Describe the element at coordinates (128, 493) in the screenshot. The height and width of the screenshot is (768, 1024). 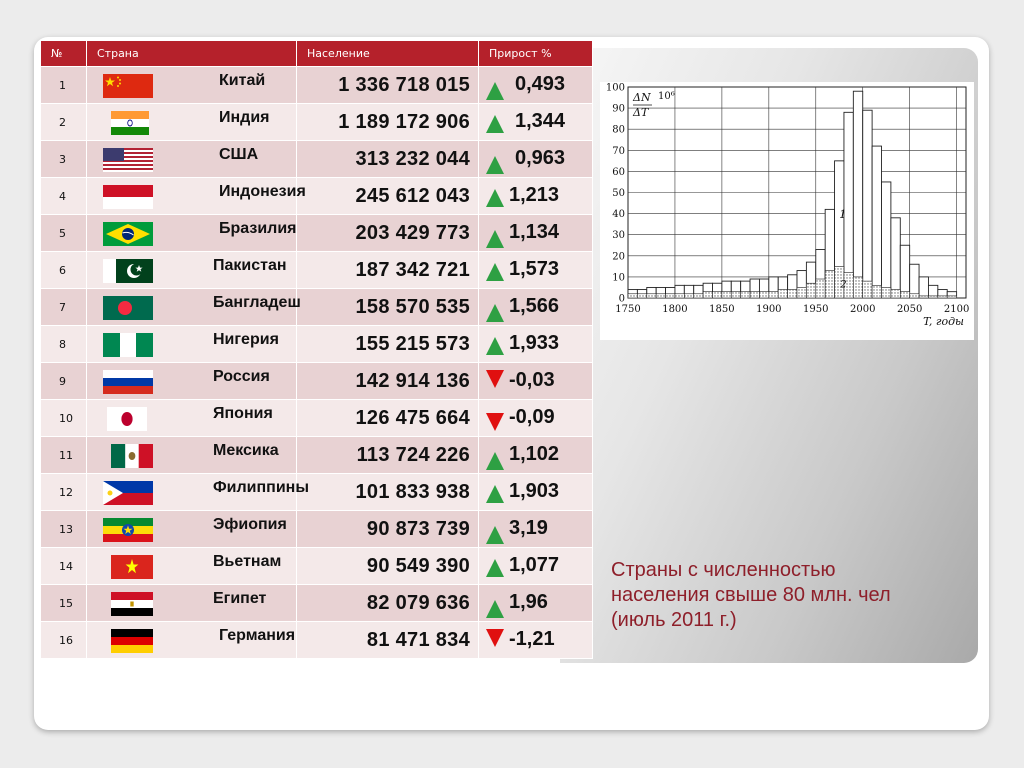
I see `philippines-flag-icon` at that location.